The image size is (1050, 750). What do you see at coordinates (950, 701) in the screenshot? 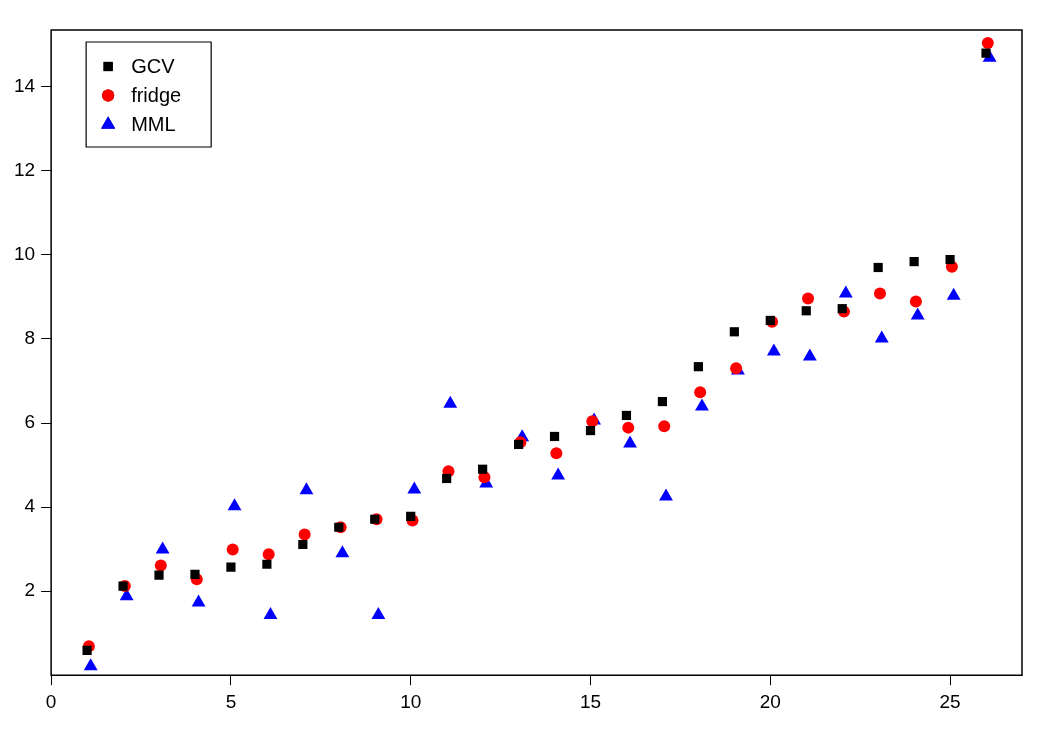
I see `x-tick-label: 25` at bounding box center [950, 701].